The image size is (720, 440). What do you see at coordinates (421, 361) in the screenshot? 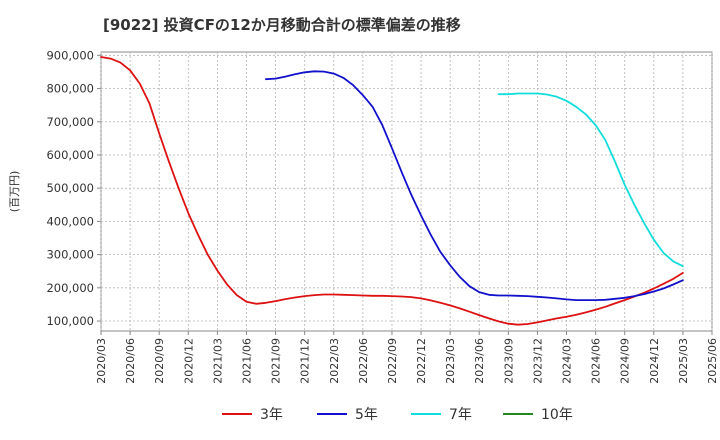
I see `x-tick-label: 2022/12` at bounding box center [421, 361].